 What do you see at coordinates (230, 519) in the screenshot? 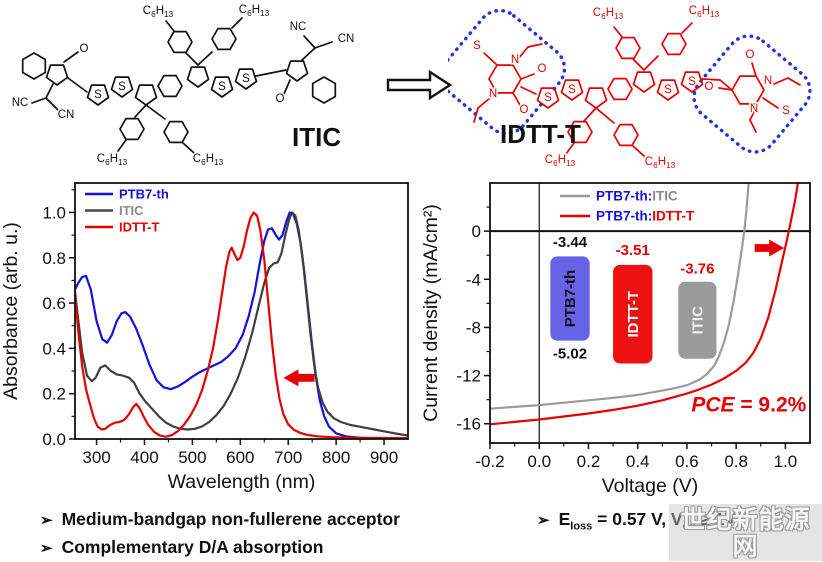
I see `bullet-text: Medium-bandgap non-fullerene acceptor` at bounding box center [230, 519].